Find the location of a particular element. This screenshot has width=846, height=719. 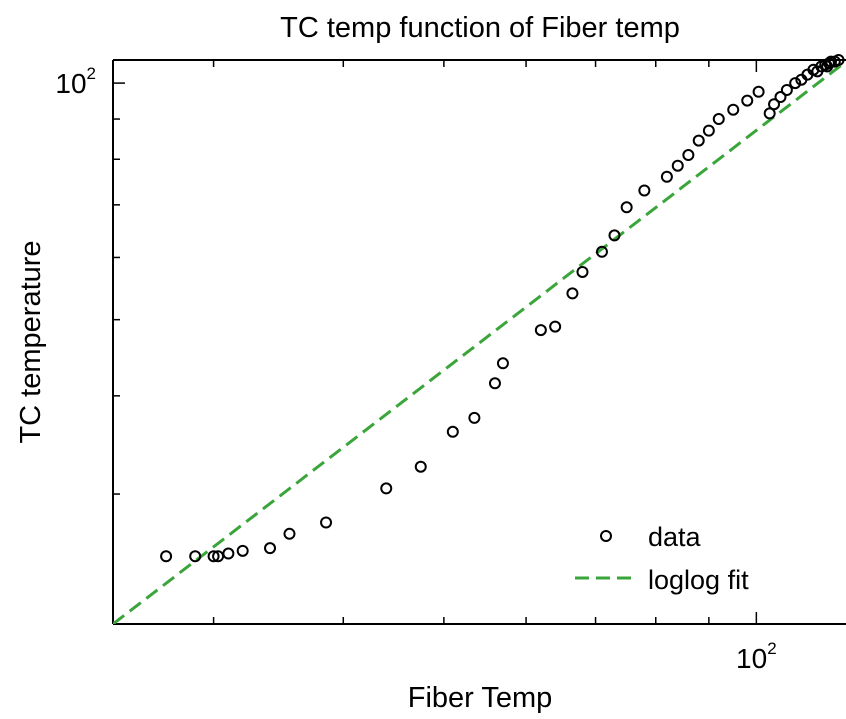

legend-label-data: data is located at coordinates (675, 537).